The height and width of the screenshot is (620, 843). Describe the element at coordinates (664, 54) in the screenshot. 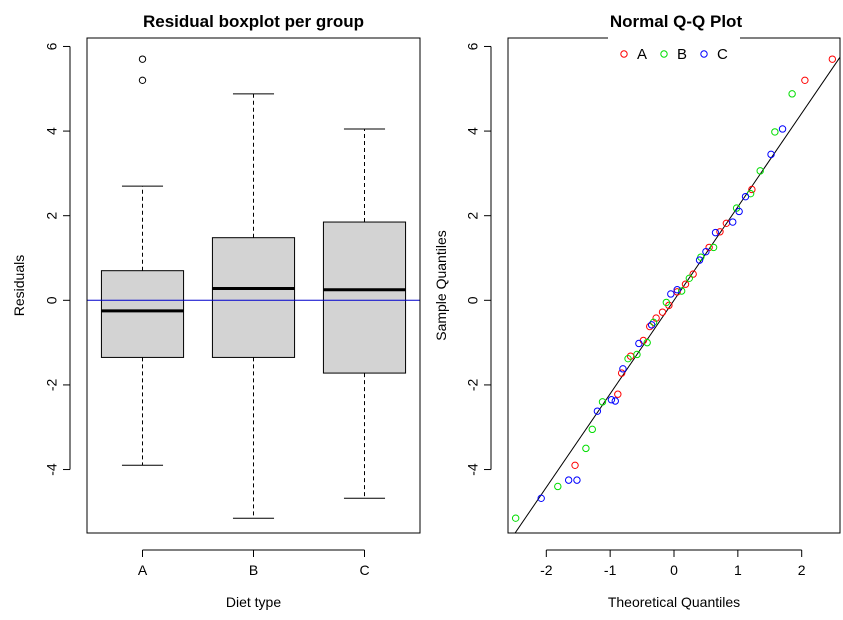

I see `legend-marker-B` at that location.